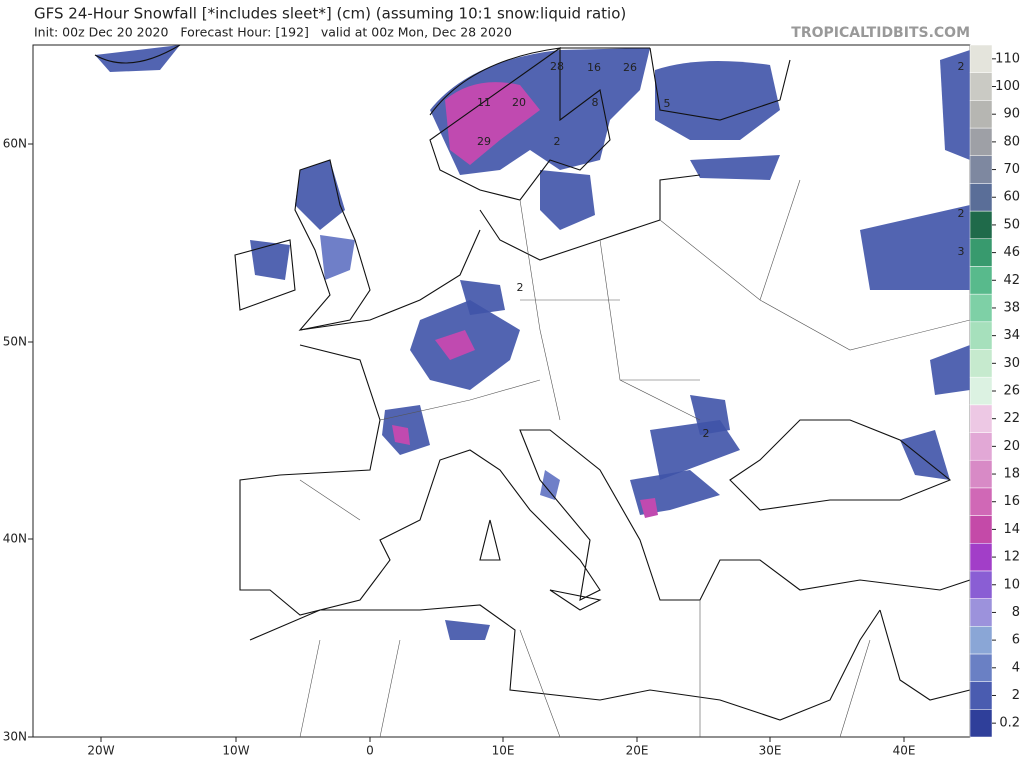 This screenshot has width=1024, height=770. What do you see at coordinates (1011, 335) in the screenshot?
I see `colorbar-label: 34` at bounding box center [1011, 335].